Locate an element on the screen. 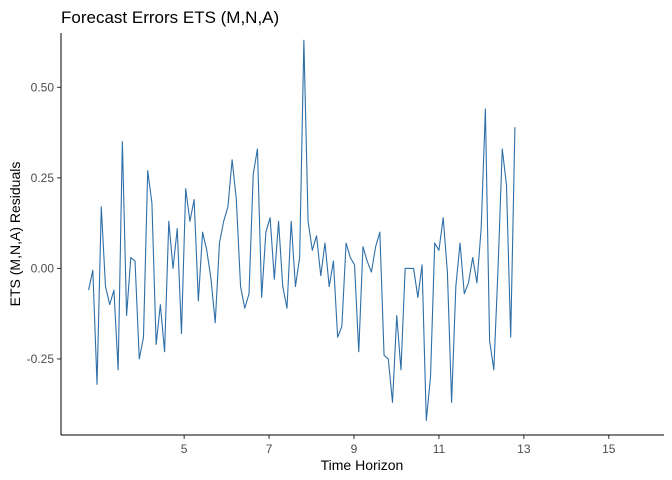  x-tick-label: 11 is located at coordinates (439, 449).